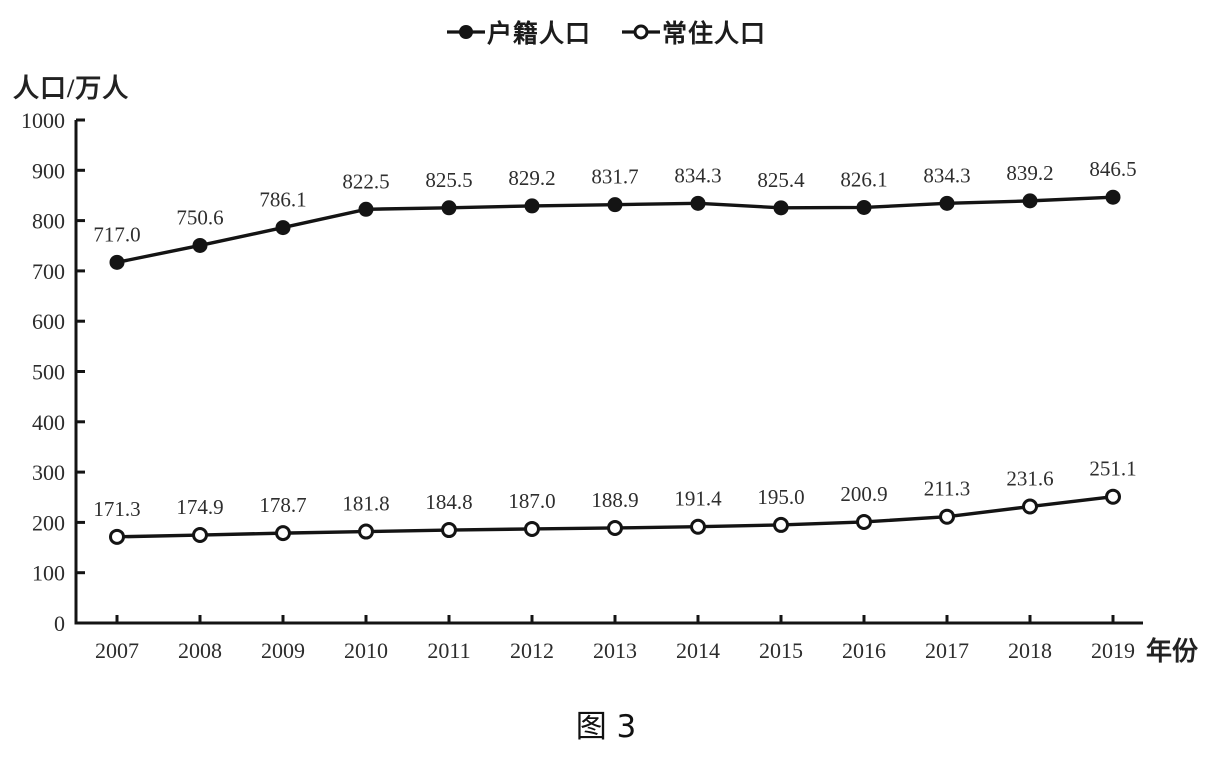  What do you see at coordinates (71, 88) in the screenshot?
I see `y-axis-title: 人口/万人` at bounding box center [71, 88].